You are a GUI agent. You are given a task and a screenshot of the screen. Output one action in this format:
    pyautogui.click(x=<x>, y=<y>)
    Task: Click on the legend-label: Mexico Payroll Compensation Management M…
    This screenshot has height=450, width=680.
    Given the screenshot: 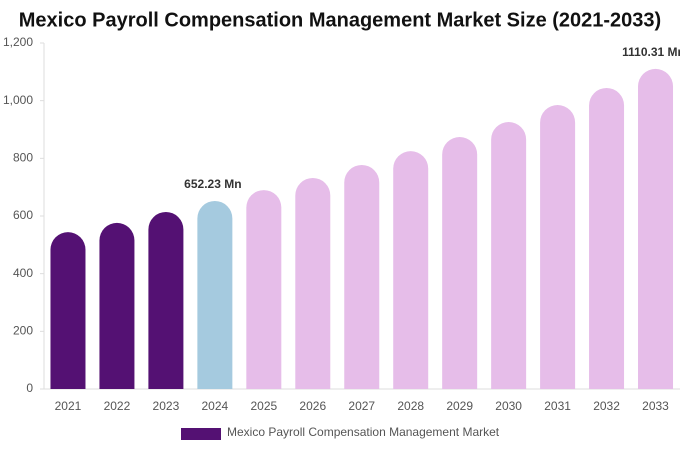 What is the action you would take?
    pyautogui.click(x=363, y=432)
    